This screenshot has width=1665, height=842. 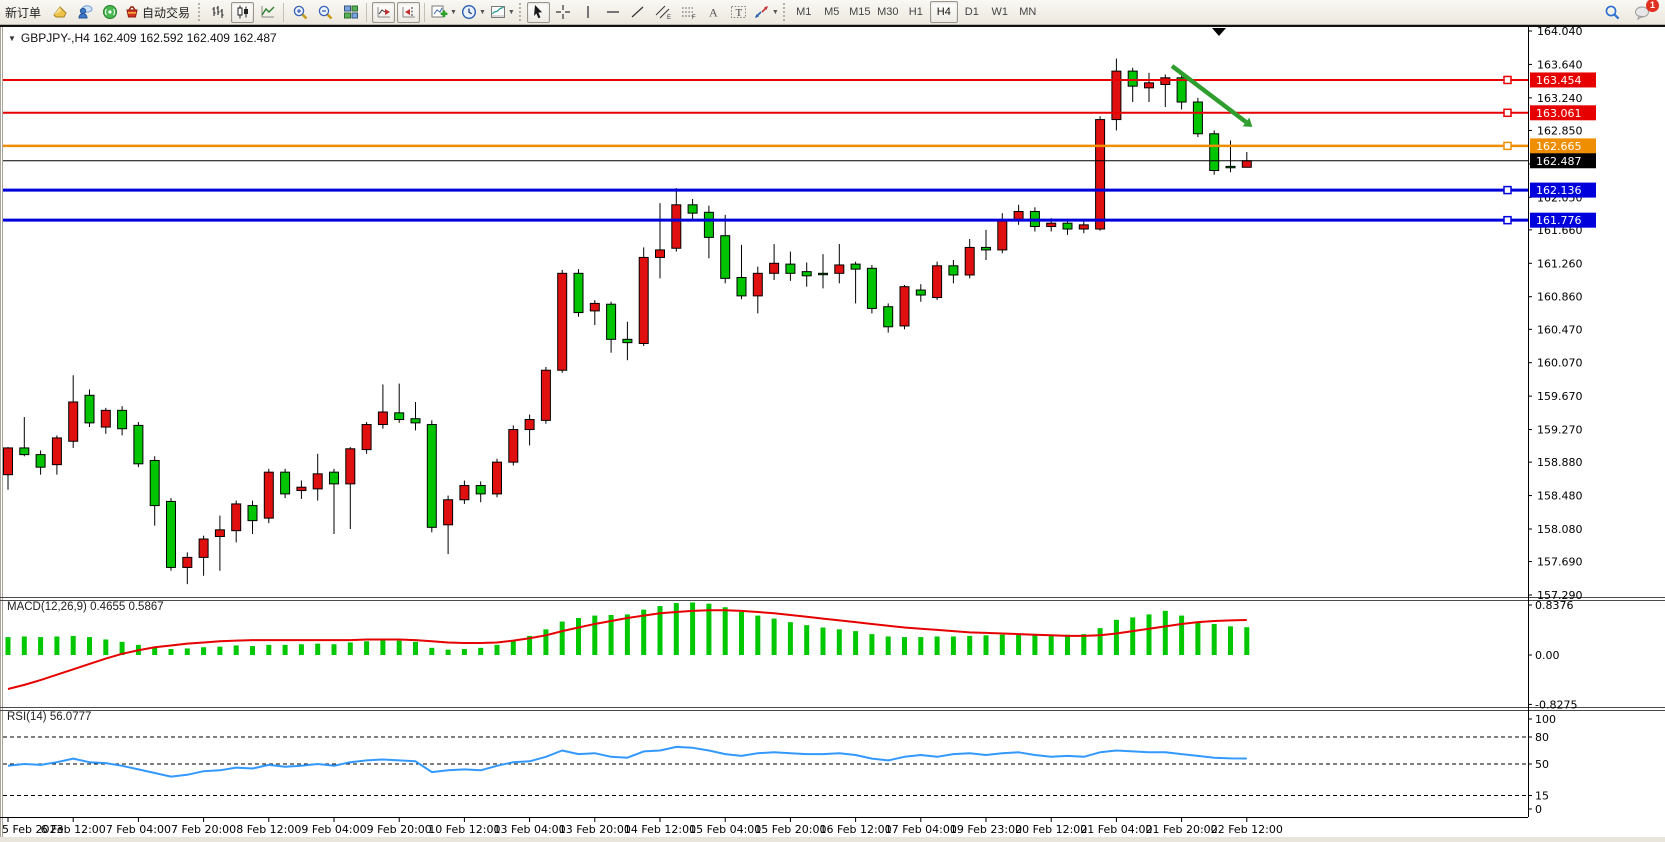 I want to click on text-icon: A, so click(x=713, y=13).